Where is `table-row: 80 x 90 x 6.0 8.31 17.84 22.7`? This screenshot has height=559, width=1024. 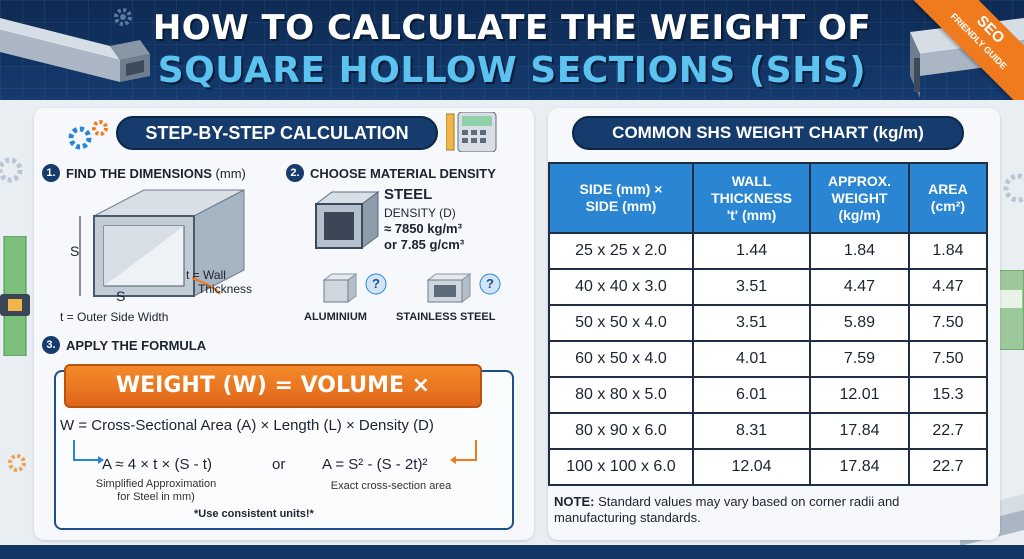
table-row: 80 x 90 x 6.0 8.31 17.84 22.7 is located at coordinates (768, 431).